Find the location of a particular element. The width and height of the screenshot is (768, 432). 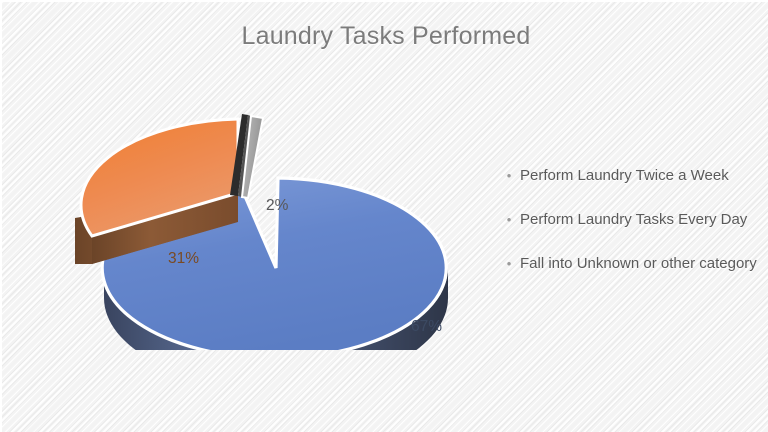

legend-item-unknown-other: • Fall into Unknown or other category is located at coordinates (633, 264).